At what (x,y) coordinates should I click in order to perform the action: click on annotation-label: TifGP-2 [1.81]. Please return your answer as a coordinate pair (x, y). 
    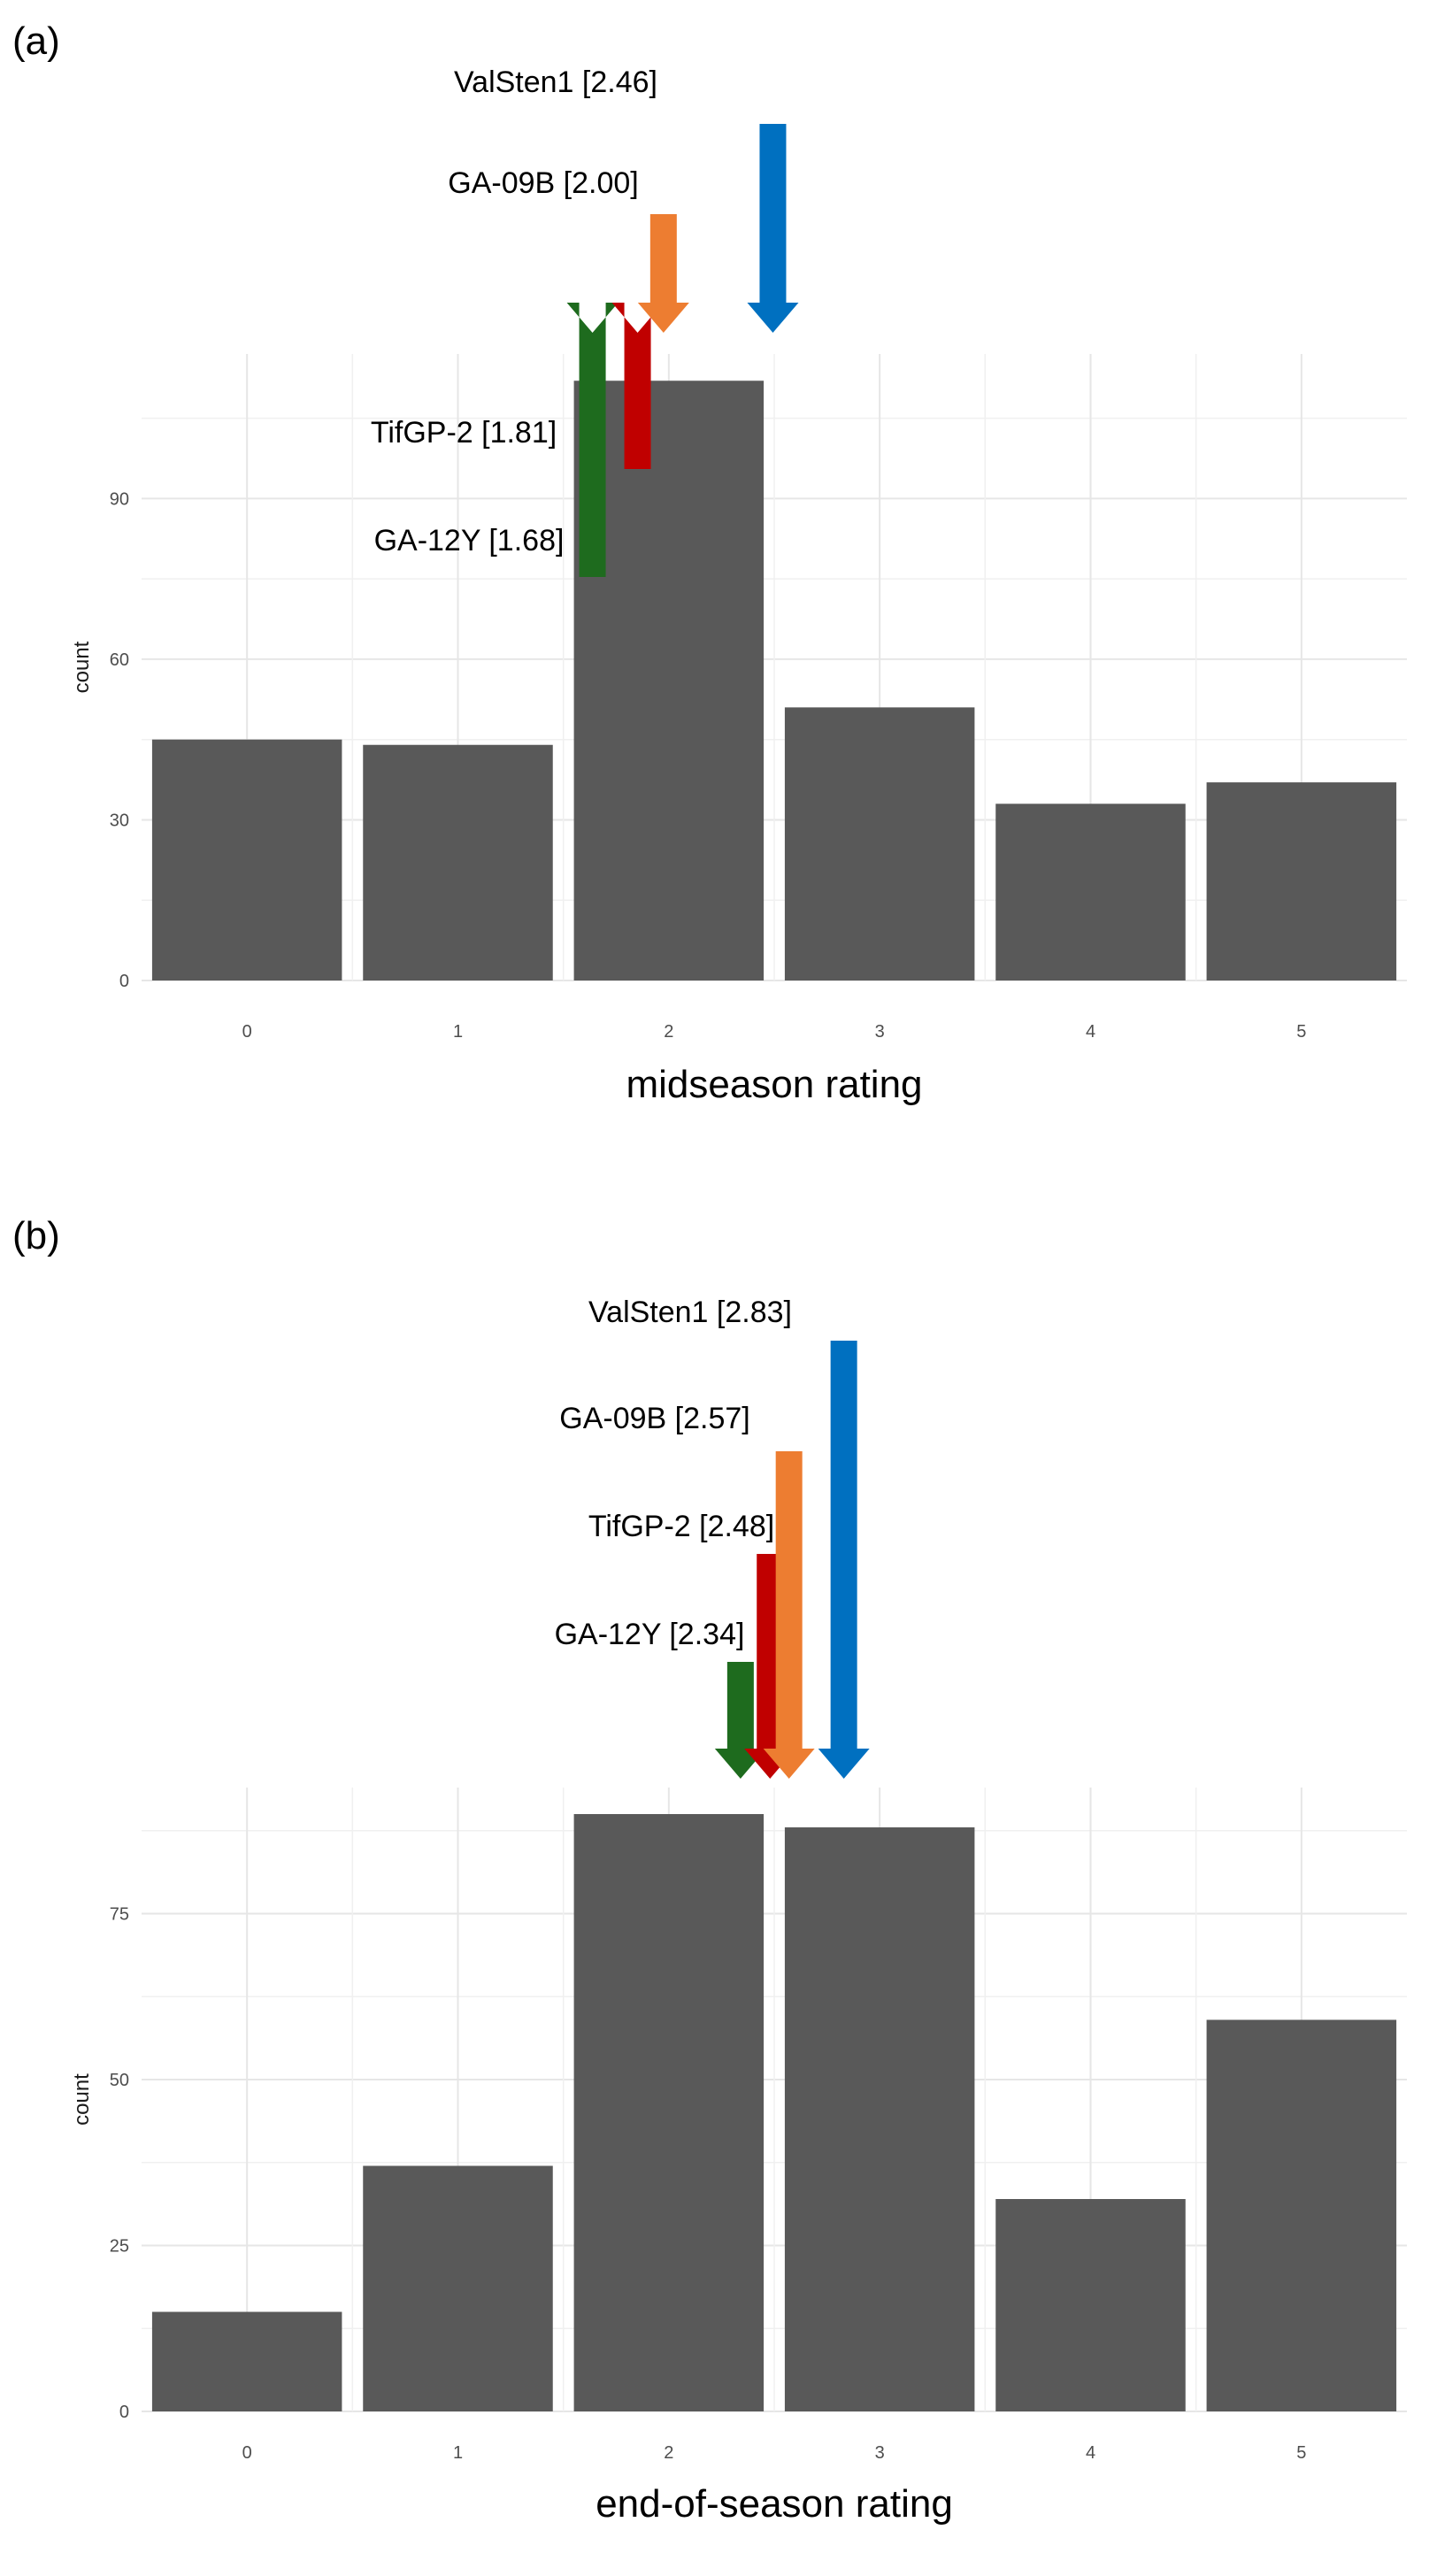
    Looking at the image, I should click on (464, 433).